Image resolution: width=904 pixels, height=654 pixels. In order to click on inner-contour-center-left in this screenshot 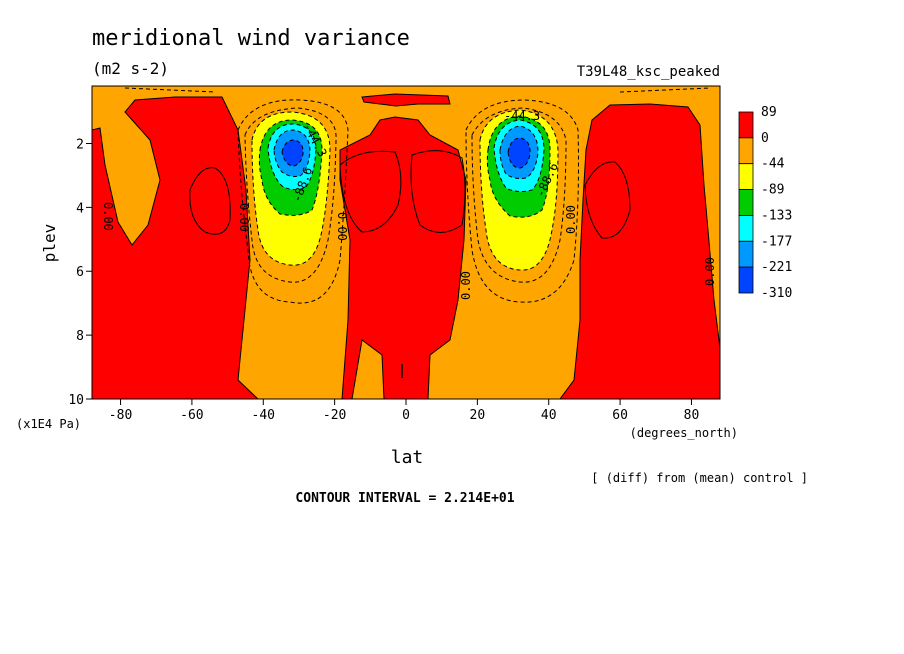, I will do `click(370, 191)`.